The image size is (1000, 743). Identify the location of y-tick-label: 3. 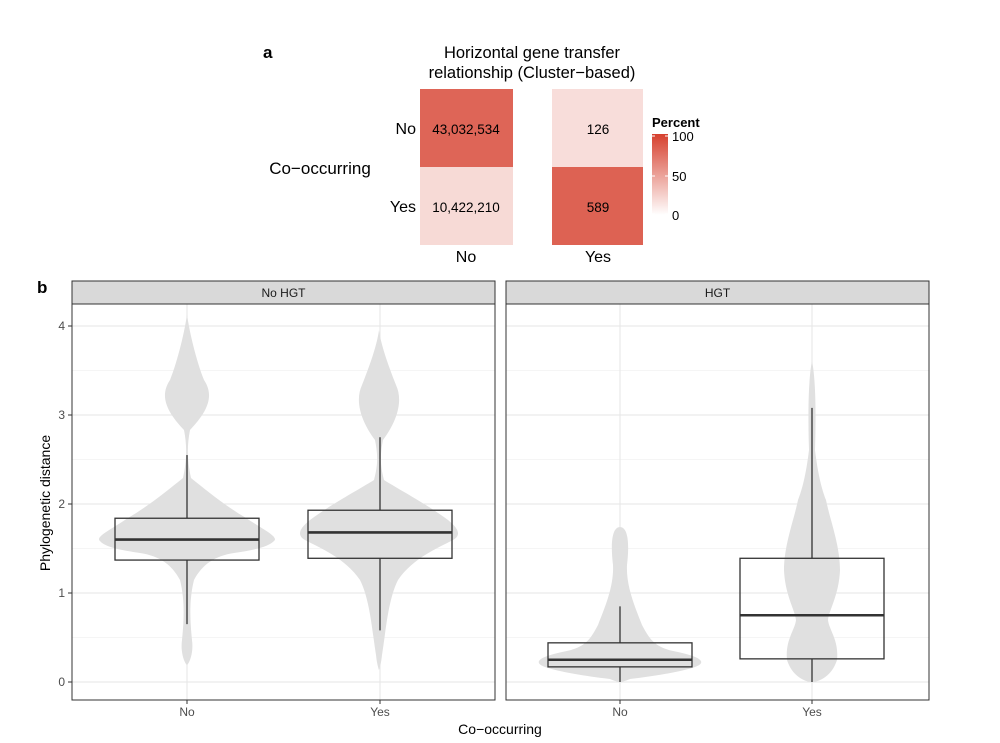
(61, 415).